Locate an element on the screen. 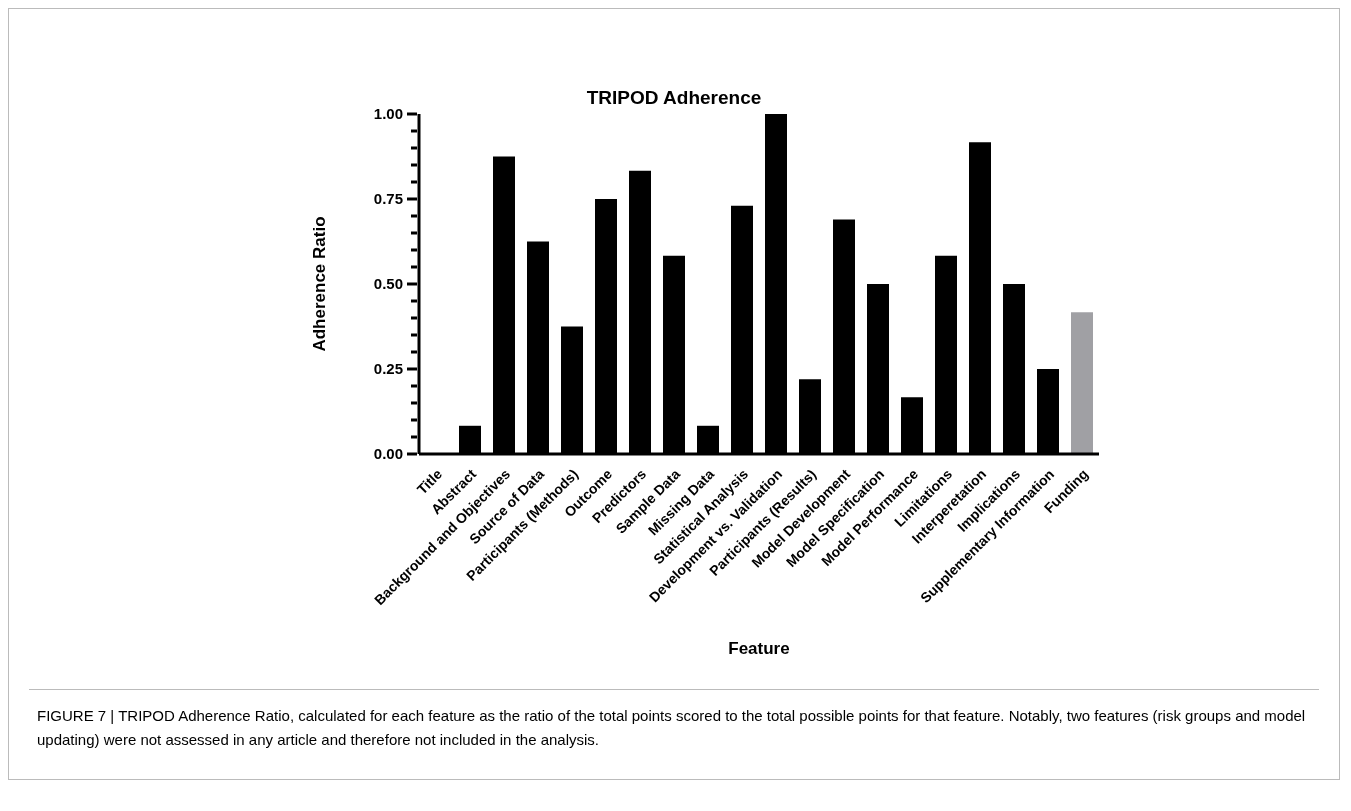 This screenshot has height=811, width=1351. y-tick-label: 0.75 is located at coordinates (388, 198).